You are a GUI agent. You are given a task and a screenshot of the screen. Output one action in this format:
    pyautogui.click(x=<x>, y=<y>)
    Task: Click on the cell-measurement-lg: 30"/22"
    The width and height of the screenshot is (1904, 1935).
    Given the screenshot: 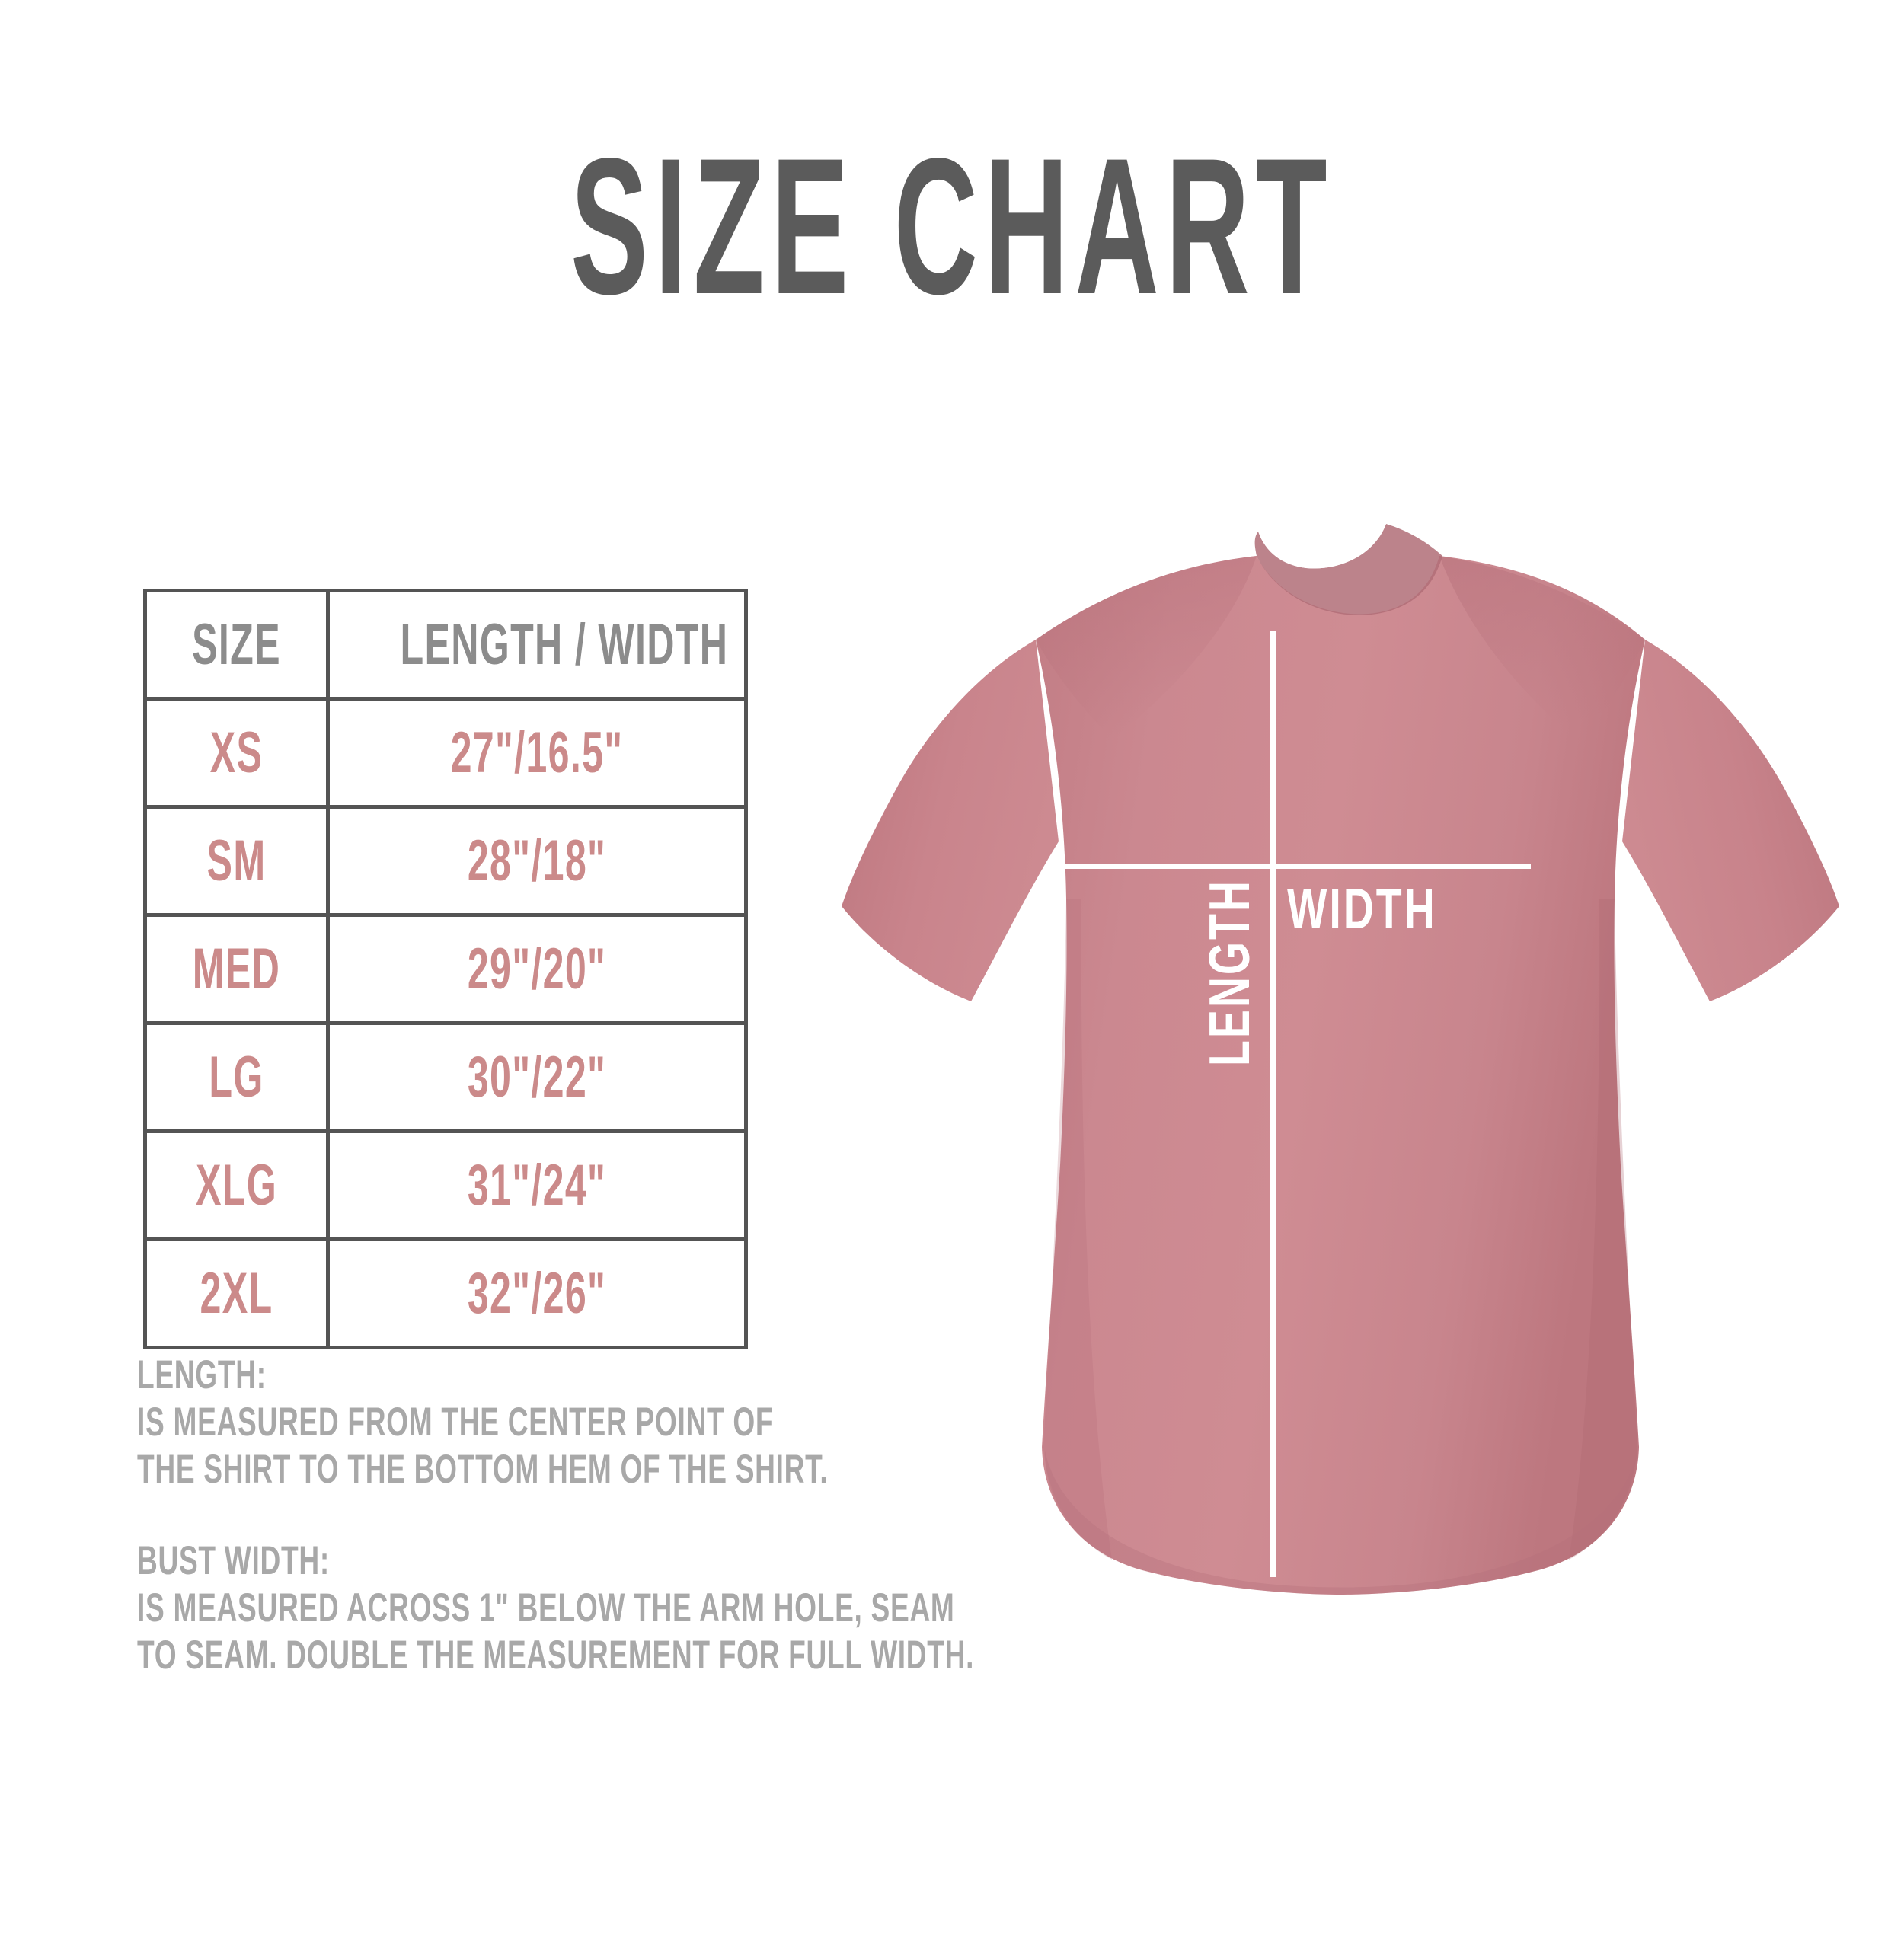 What is the action you would take?
    pyautogui.click(x=537, y=1077)
    